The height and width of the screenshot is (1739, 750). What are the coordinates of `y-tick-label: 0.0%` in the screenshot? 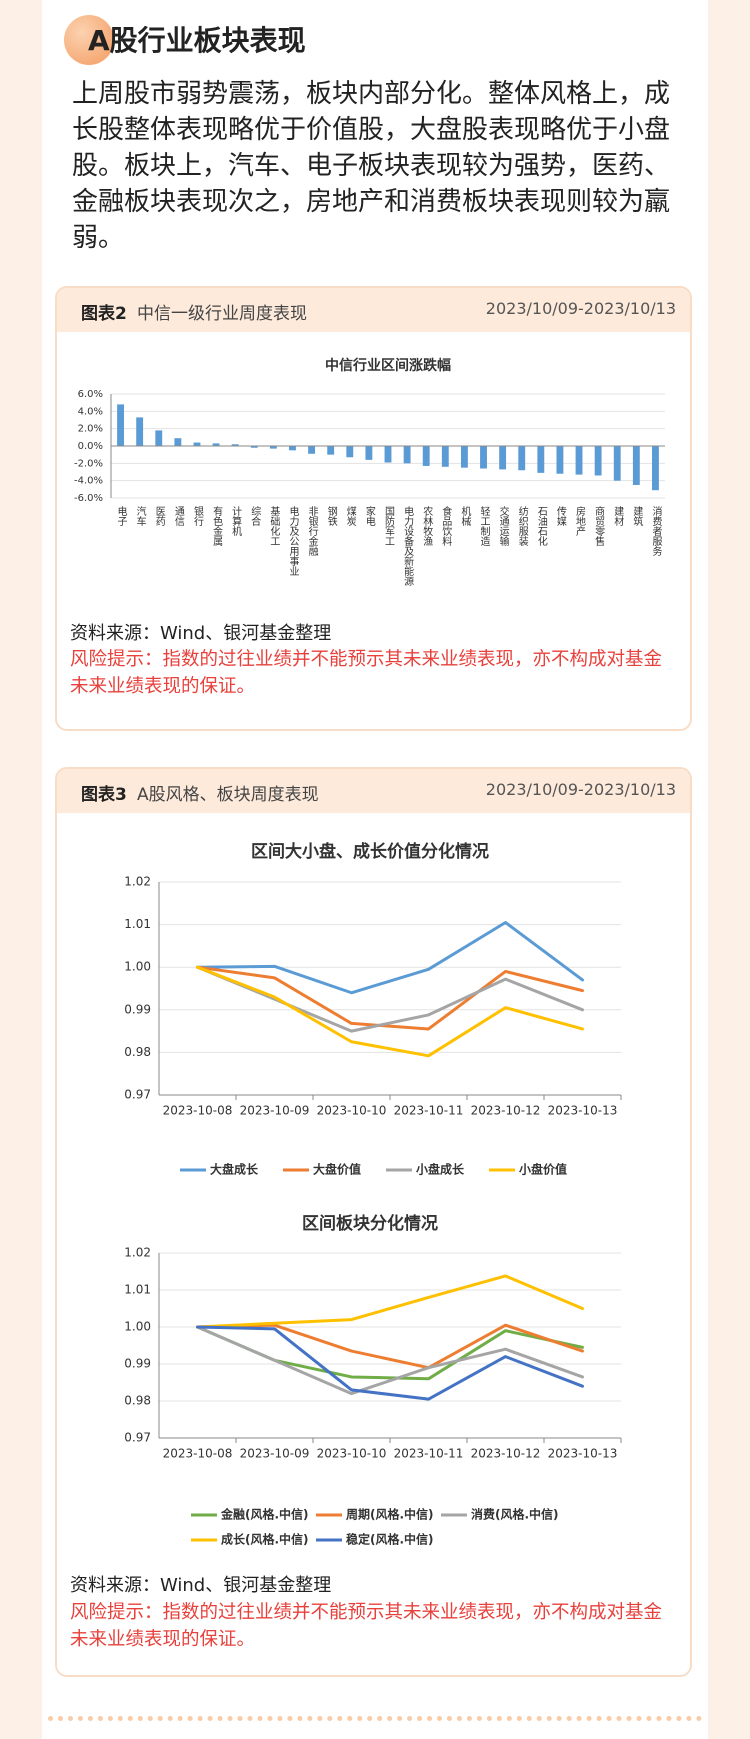 It's located at (90, 446).